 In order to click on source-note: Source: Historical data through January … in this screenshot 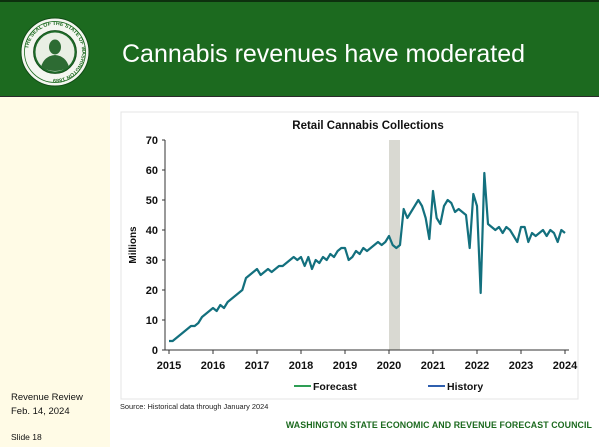, I will do `click(194, 406)`.